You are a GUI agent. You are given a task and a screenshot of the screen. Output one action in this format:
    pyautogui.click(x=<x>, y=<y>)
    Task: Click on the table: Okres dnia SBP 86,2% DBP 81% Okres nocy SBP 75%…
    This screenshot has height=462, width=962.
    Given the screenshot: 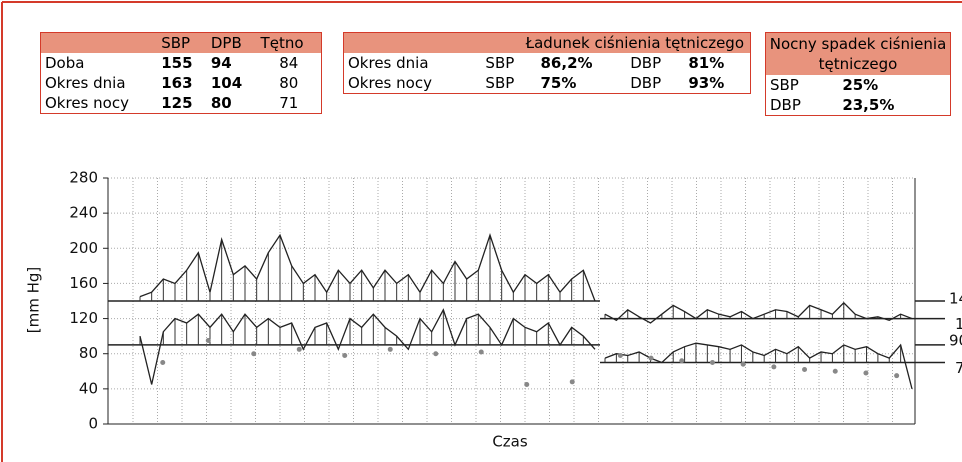 What is the action you would take?
    pyautogui.click(x=547, y=73)
    